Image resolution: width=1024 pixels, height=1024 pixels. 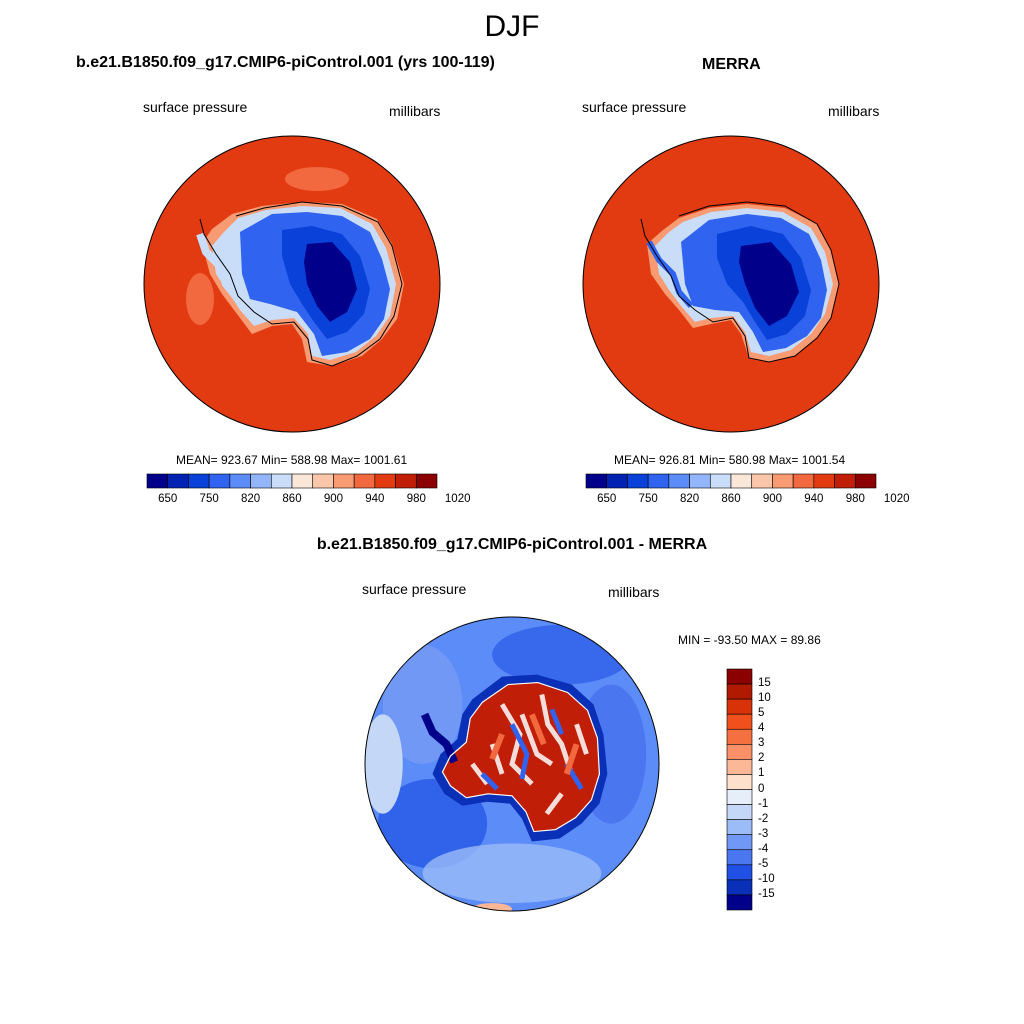 What do you see at coordinates (195, 107) in the screenshot?
I see `model-variable-label: surface pressure` at bounding box center [195, 107].